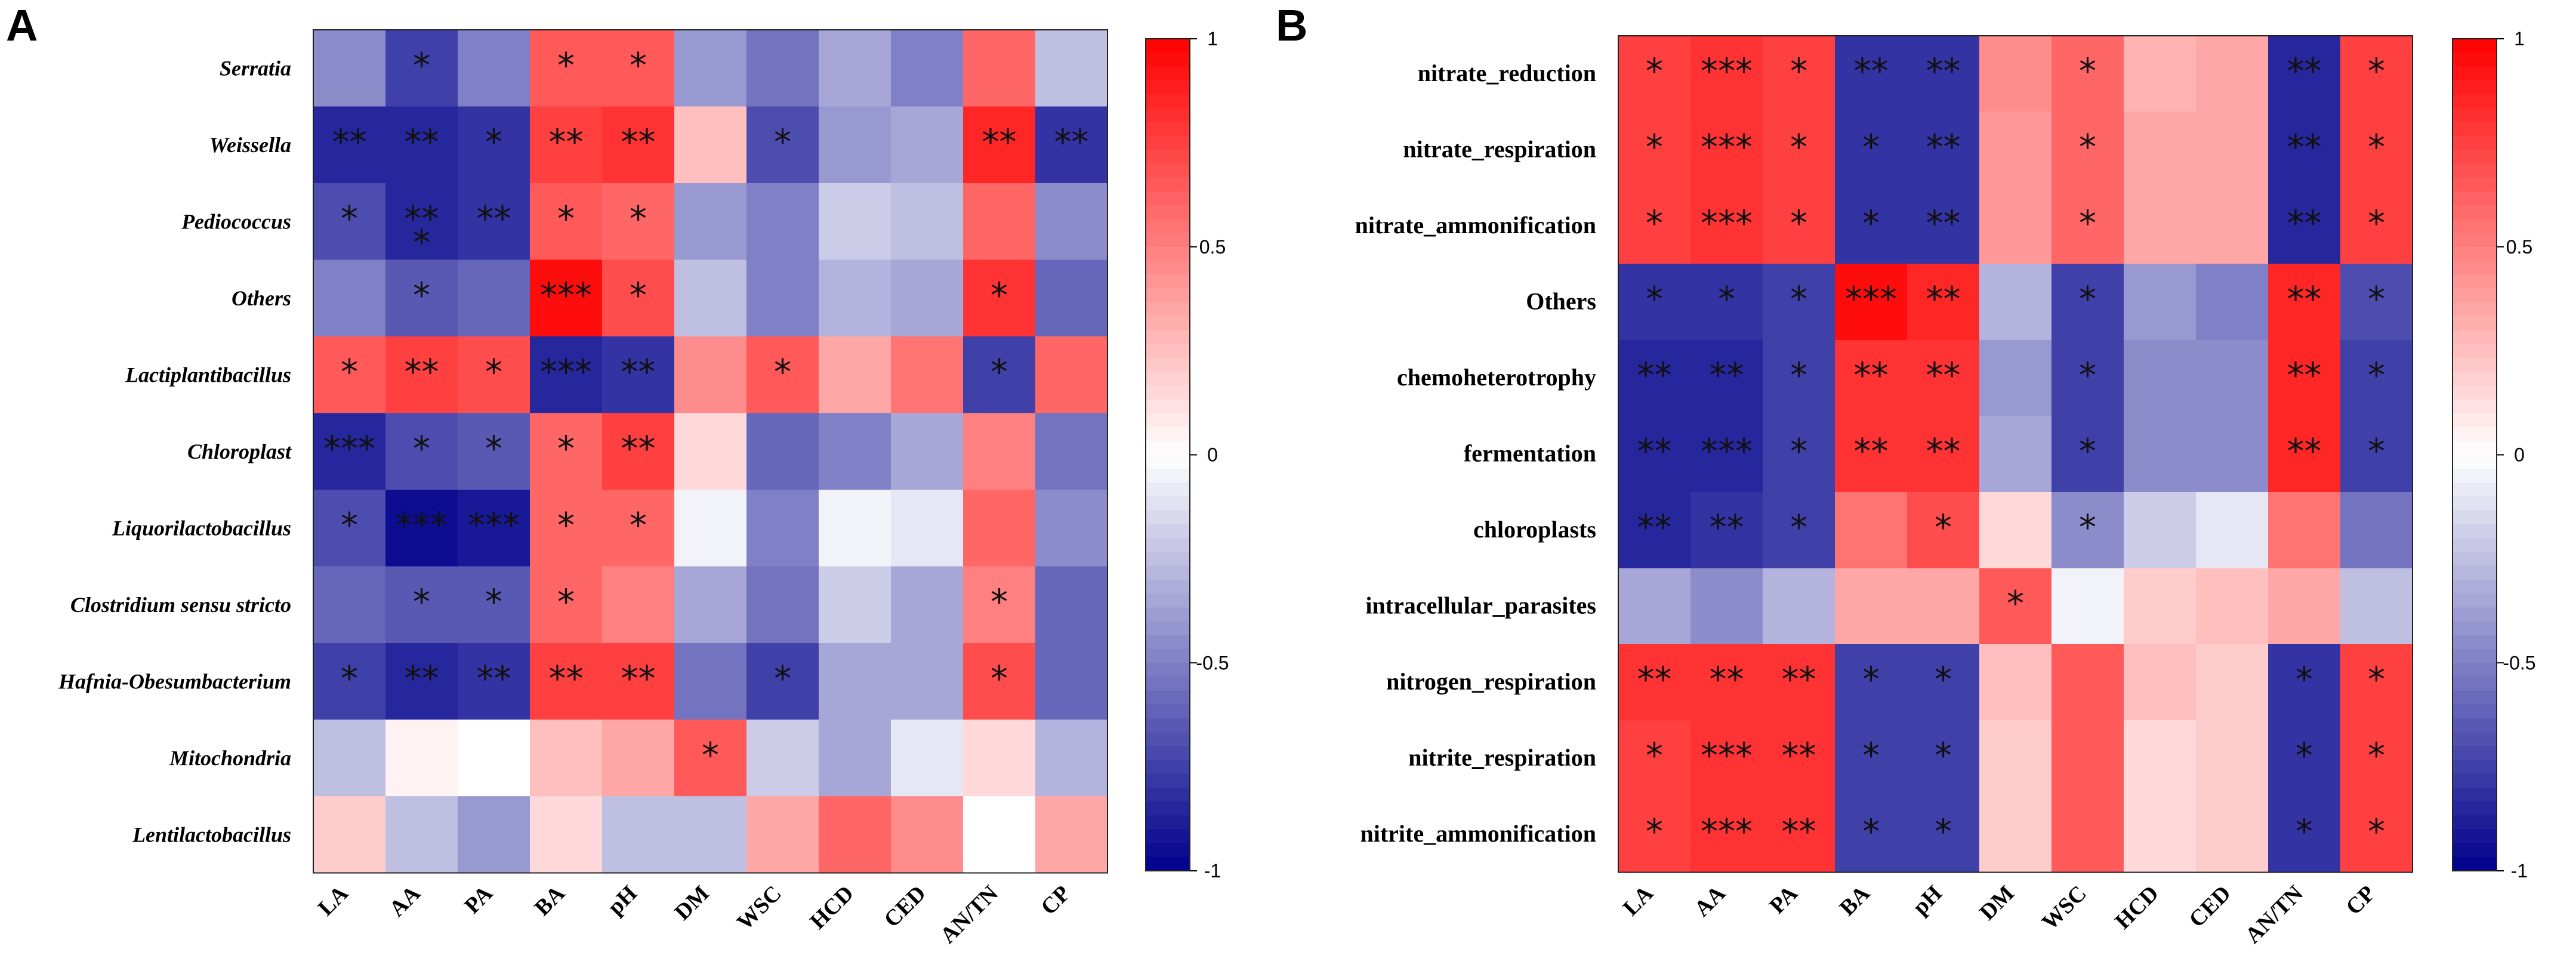 The height and width of the screenshot is (977, 2576). Describe the element at coordinates (759, 908) in the screenshot. I see `column-label: WSC` at that location.